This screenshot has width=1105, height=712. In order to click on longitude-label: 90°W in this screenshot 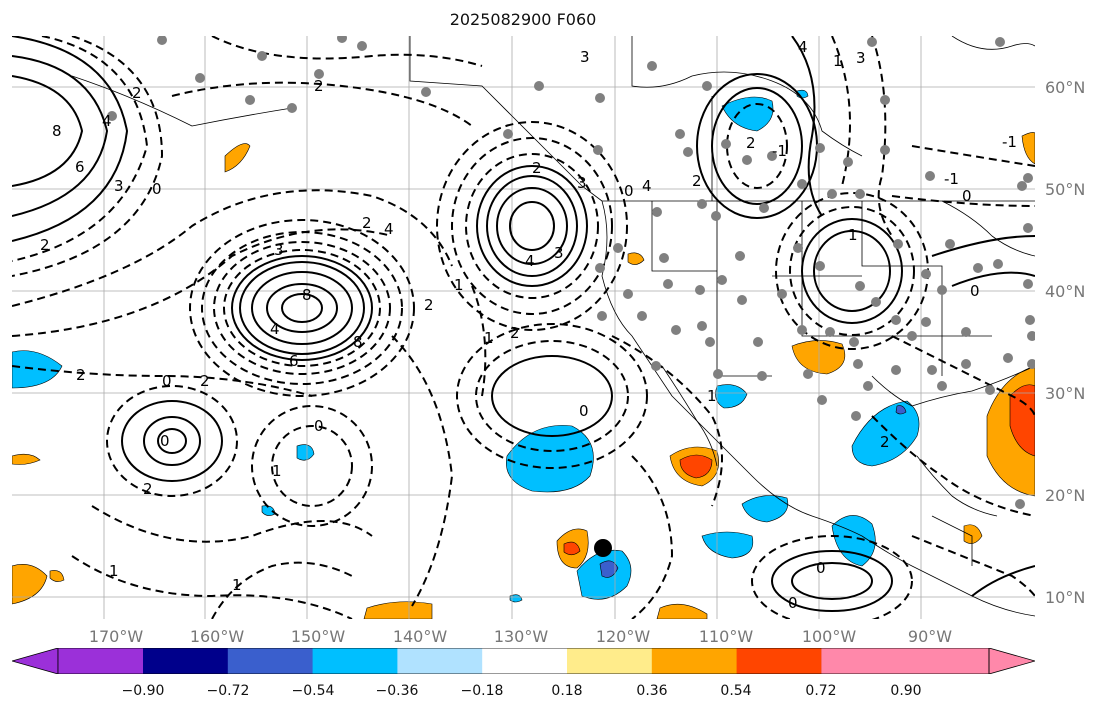, I will do `click(930, 636)`.